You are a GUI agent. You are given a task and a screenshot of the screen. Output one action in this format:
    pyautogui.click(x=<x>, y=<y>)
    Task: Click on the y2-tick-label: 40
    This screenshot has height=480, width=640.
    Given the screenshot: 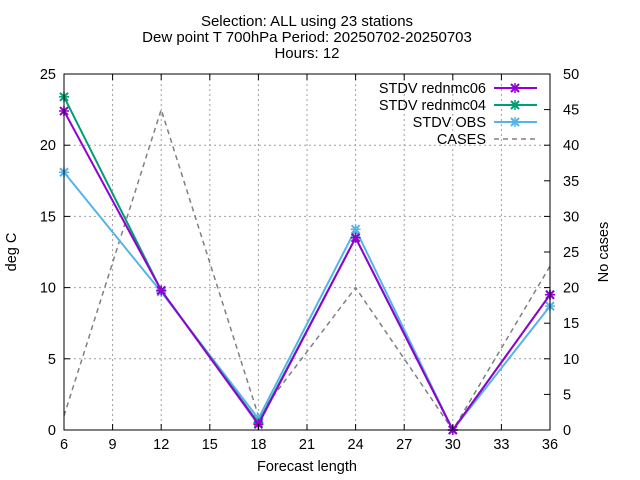 What is the action you would take?
    pyautogui.click(x=571, y=146)
    